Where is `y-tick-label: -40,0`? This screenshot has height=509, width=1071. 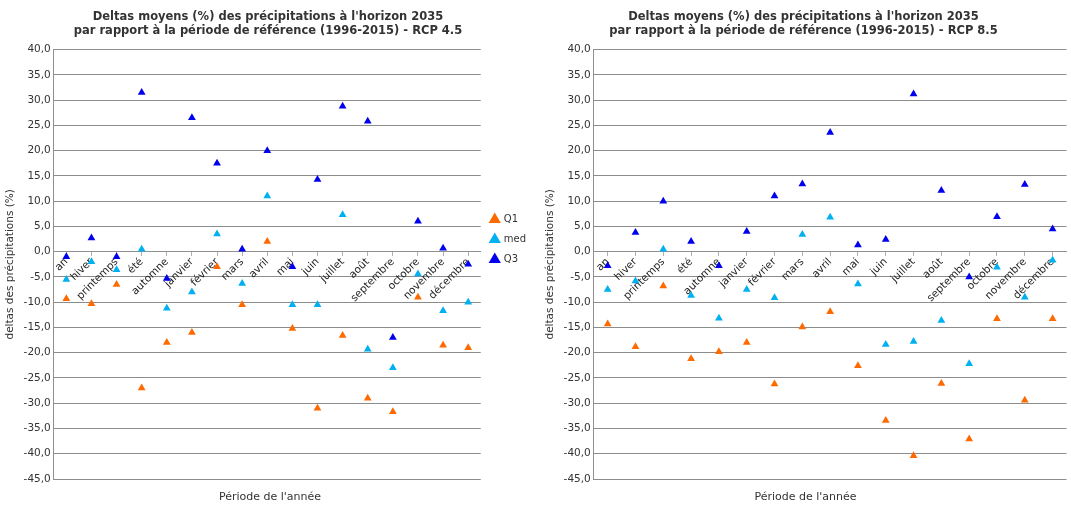 y-tick-label: -40,0 is located at coordinates (577, 452).